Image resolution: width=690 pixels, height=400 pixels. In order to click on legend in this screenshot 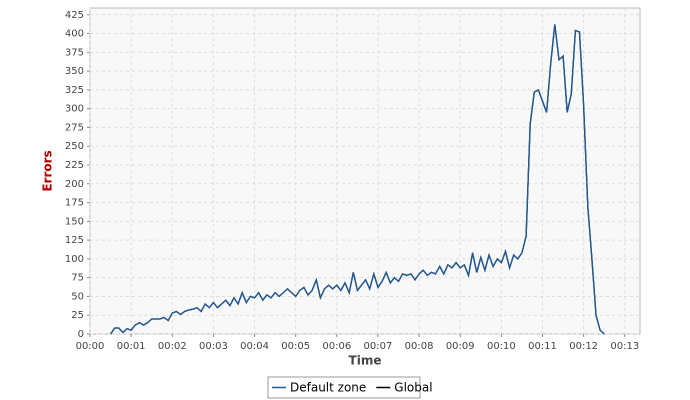, I will do `click(344, 387)`.